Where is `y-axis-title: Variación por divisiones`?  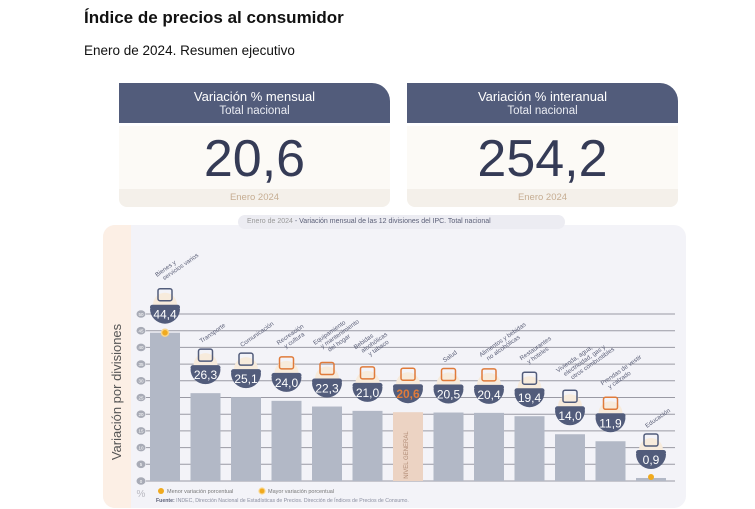
y-axis-title: Variación por divisiones is located at coordinates (116, 391).